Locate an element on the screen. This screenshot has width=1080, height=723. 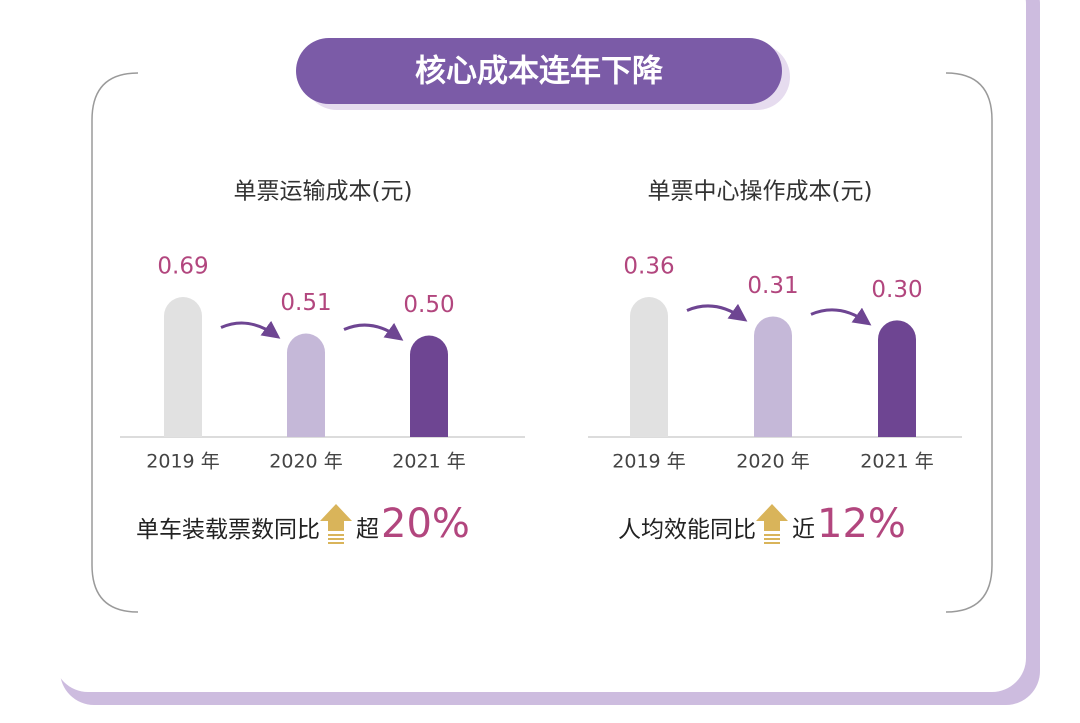
chart-title: 单票中心操作成本(元) is located at coordinates (760, 192).